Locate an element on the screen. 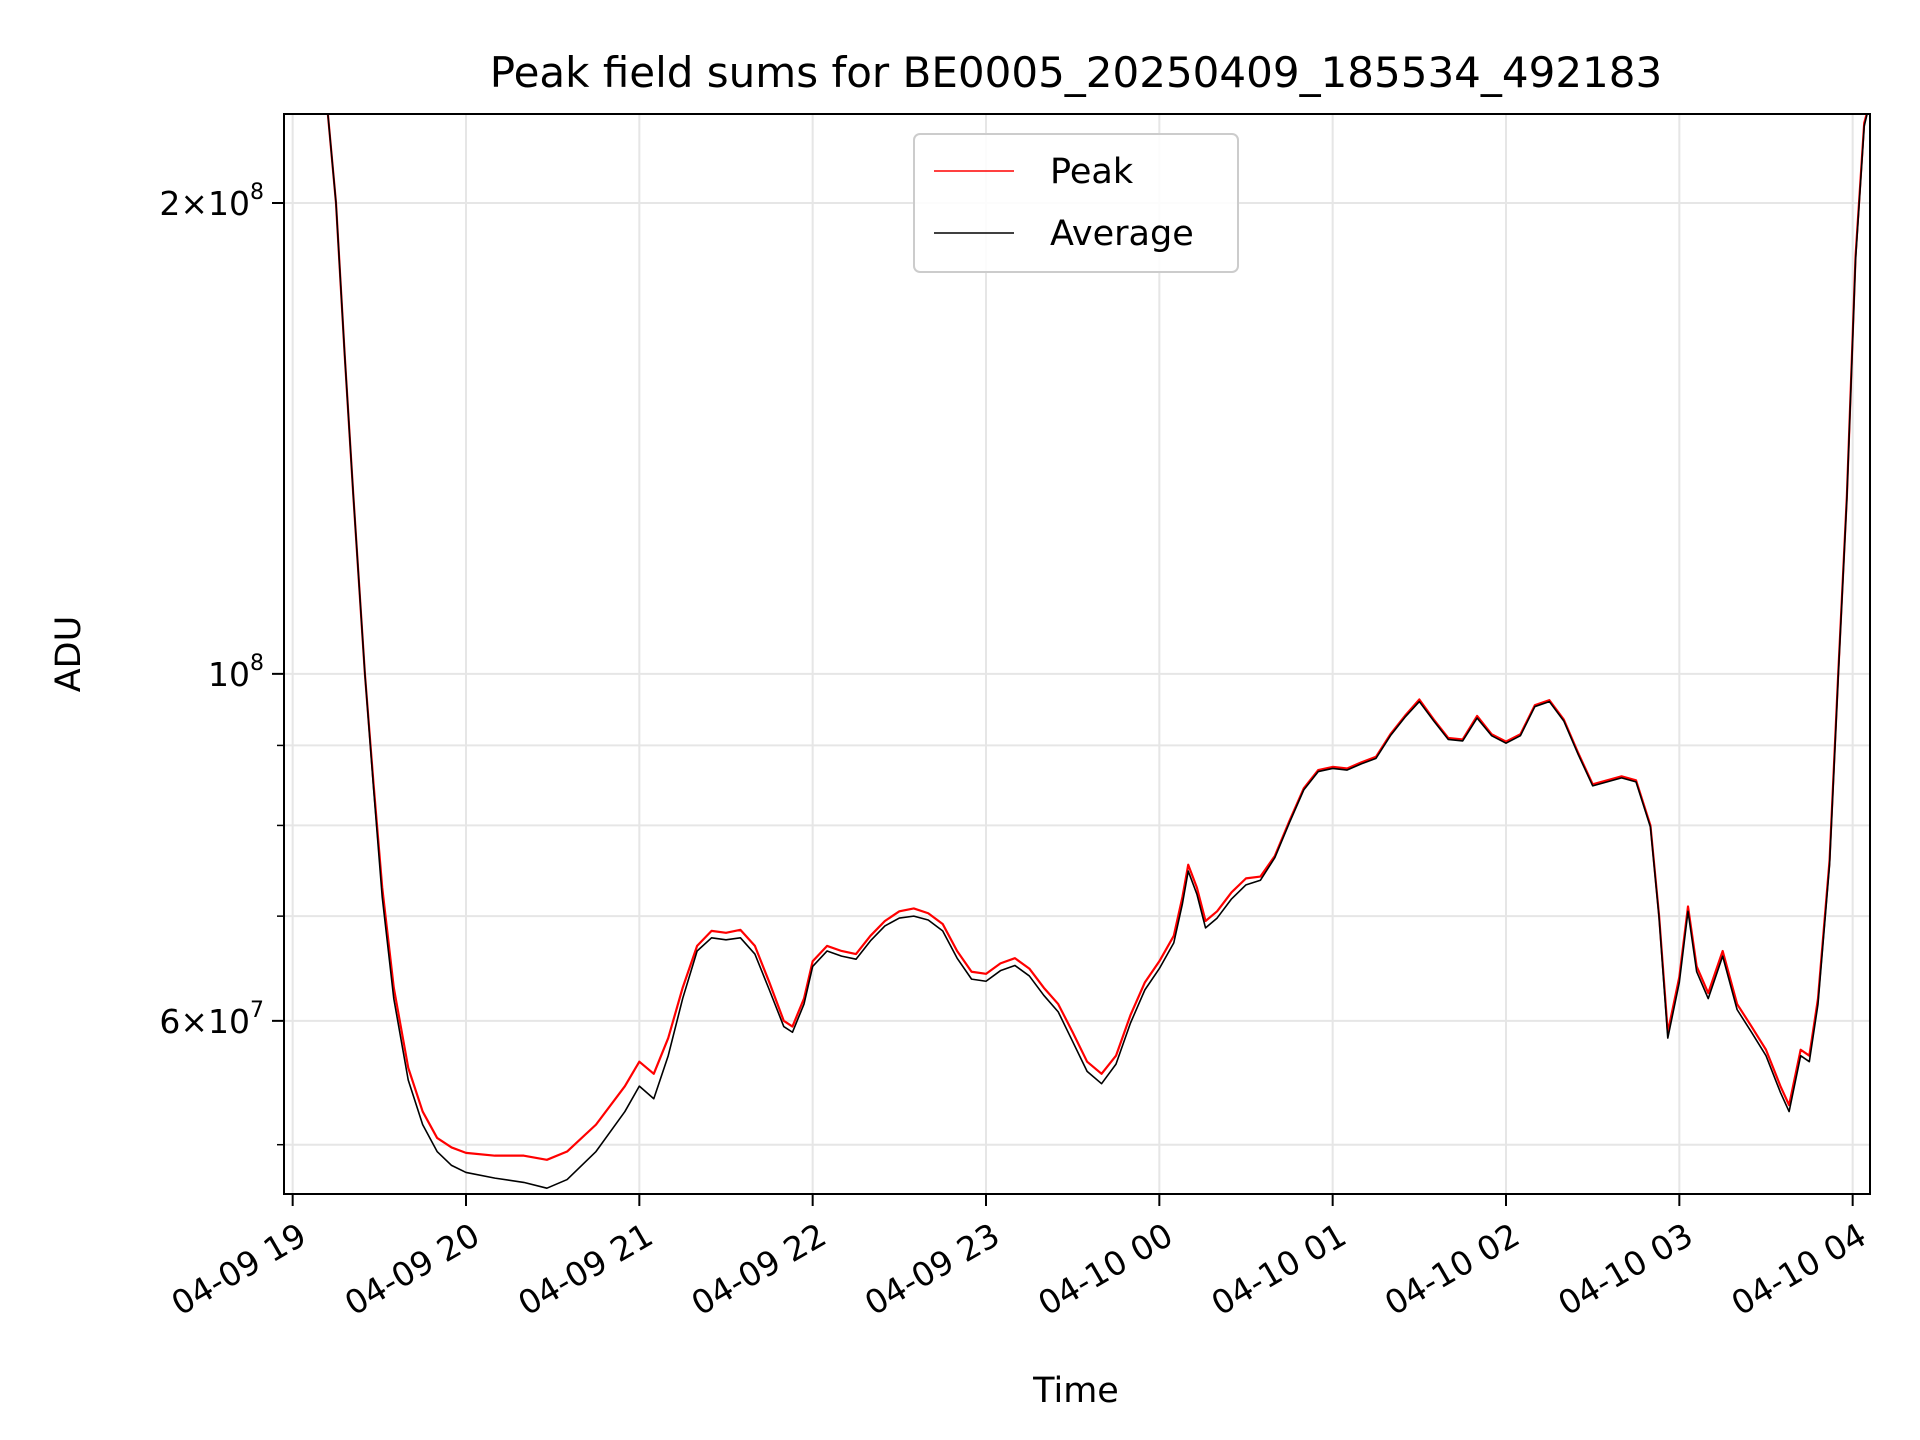 The width and height of the screenshot is (1920, 1440). legend-box is located at coordinates (1076, 203).